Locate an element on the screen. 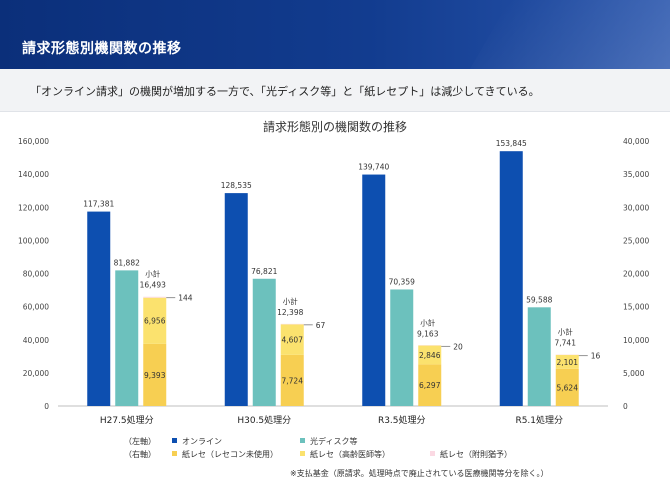  legend-label: オンライン is located at coordinates (202, 441).